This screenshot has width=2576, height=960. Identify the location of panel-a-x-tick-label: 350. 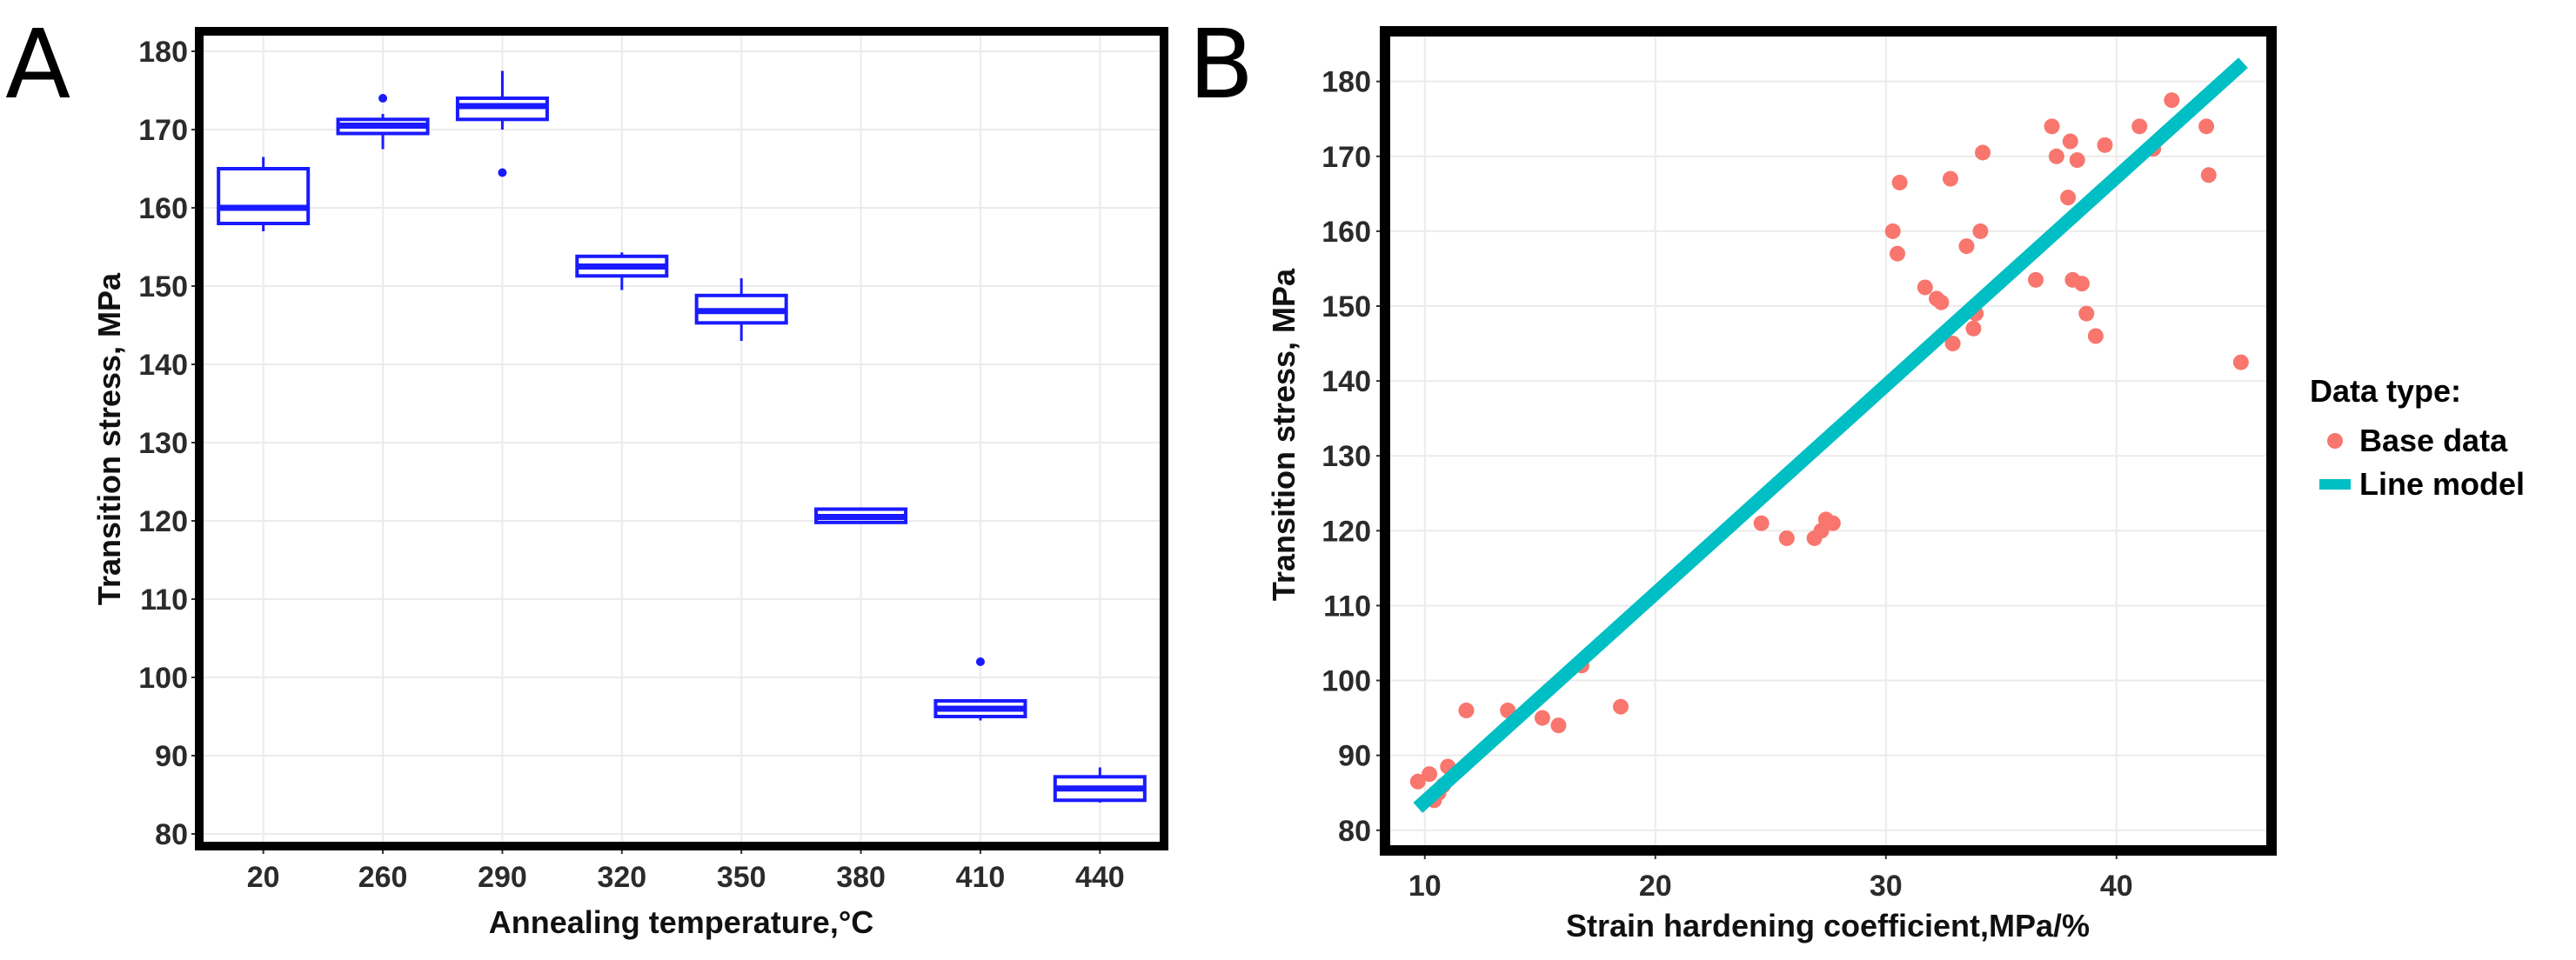
(741, 877).